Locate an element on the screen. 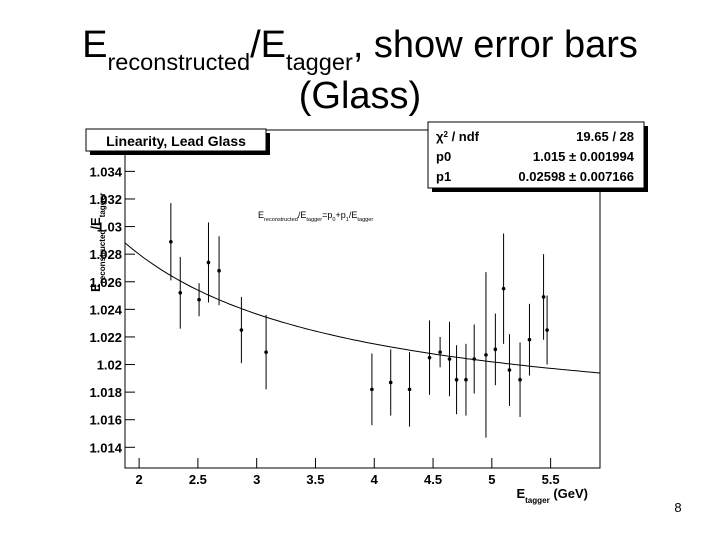 The height and width of the screenshot is (540, 720). y-tick-label: 1.032 is located at coordinates (105, 199).